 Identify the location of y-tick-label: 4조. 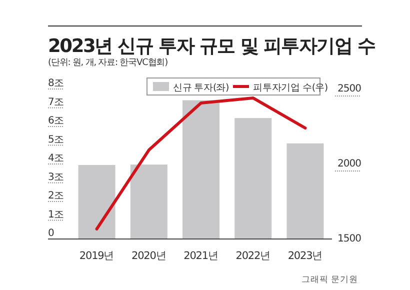
(56, 158).